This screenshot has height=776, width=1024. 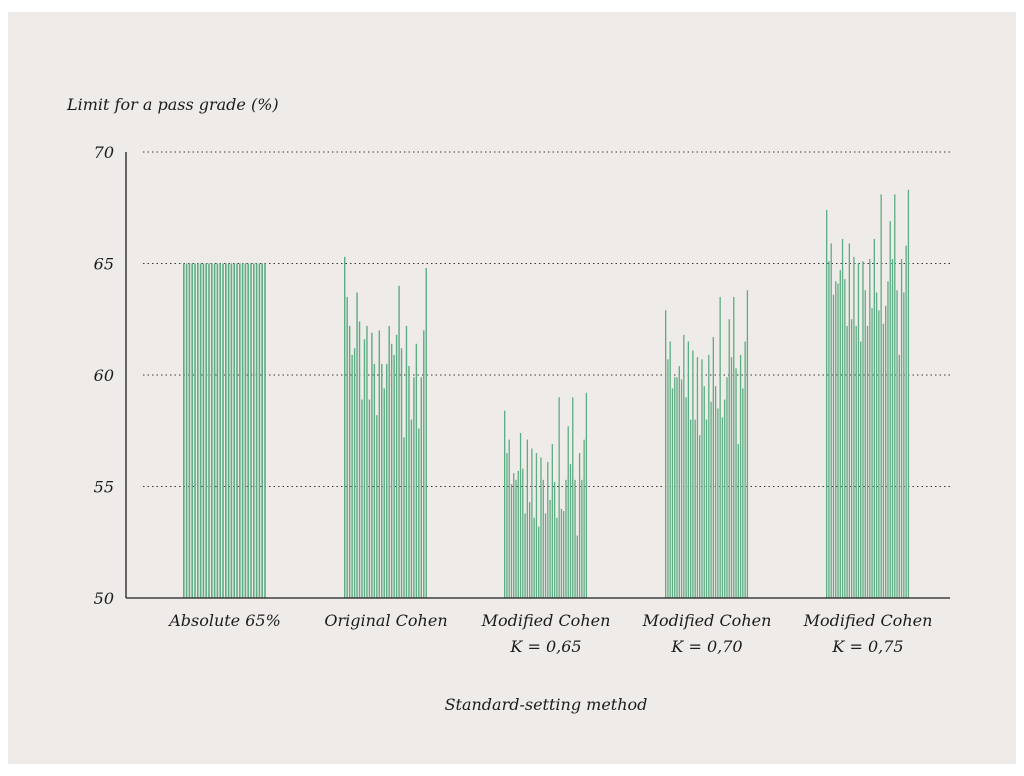 What do you see at coordinates (104, 375) in the screenshot?
I see `y-tick-labels: 70 65 60 55 50` at bounding box center [104, 375].